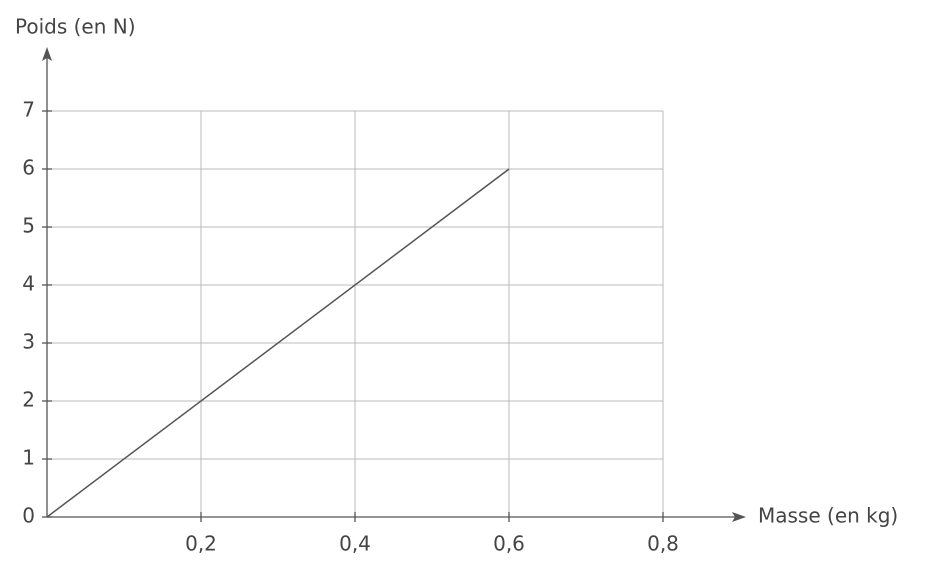 Image resolution: width=936 pixels, height=568 pixels. I want to click on x-tick-label: 0,8, so click(663, 544).